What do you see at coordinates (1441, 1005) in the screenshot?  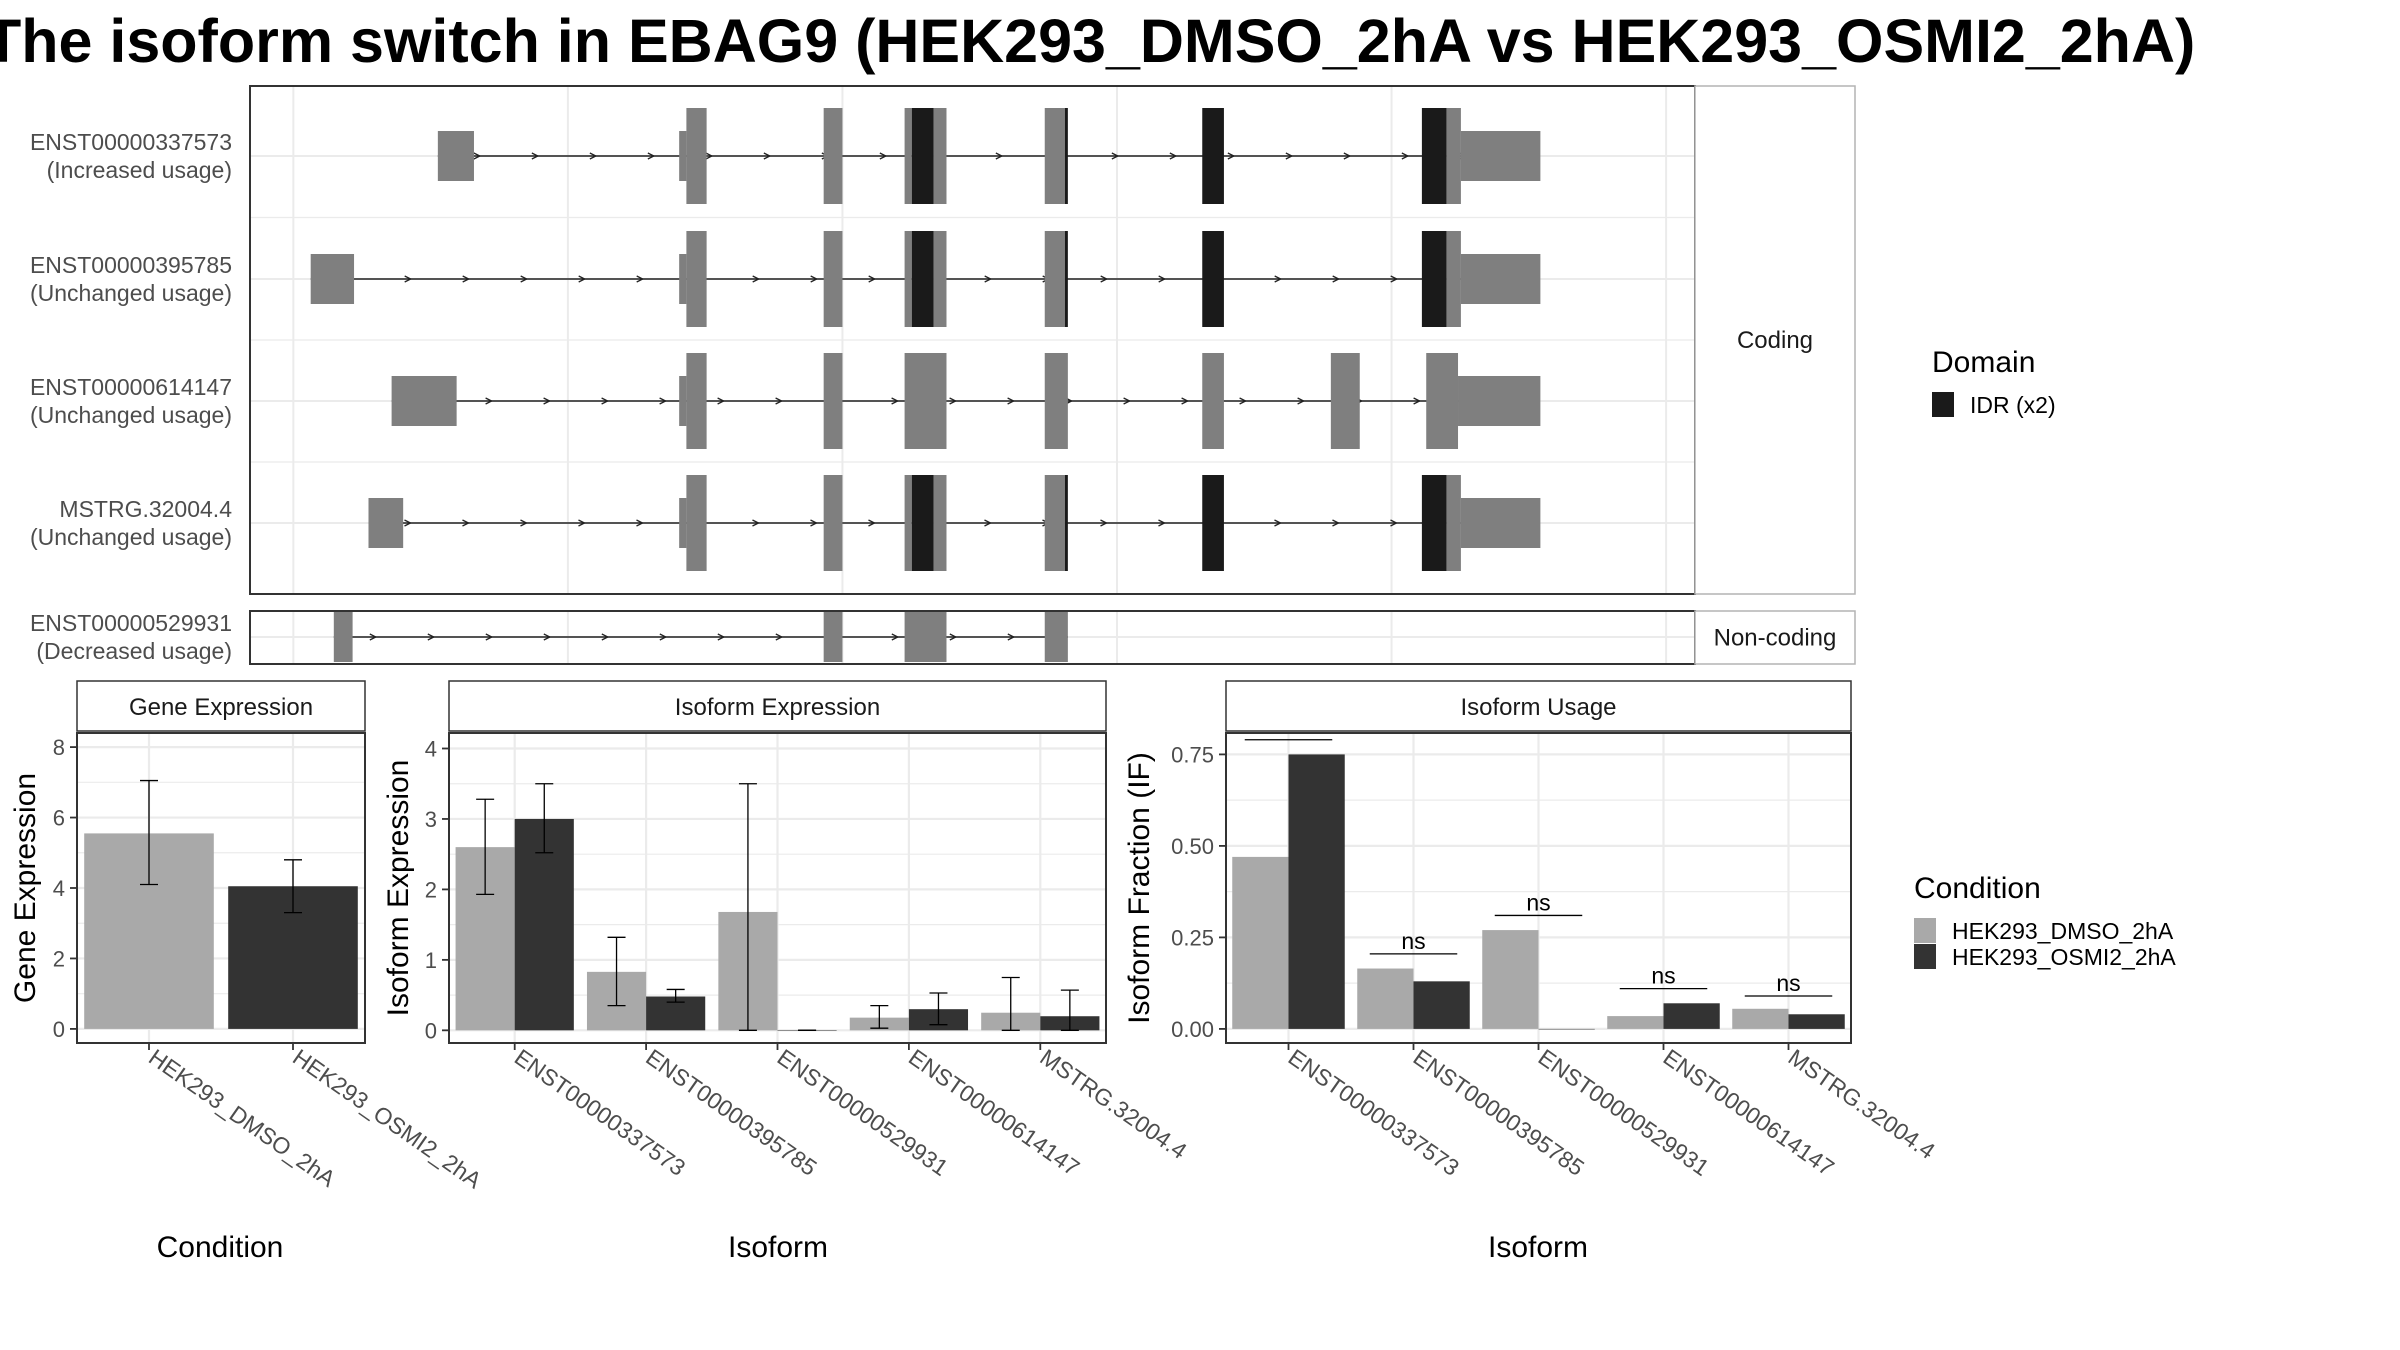 I see `bar-HEK293_OSMI2_2hA-ENST00000395785` at bounding box center [1441, 1005].